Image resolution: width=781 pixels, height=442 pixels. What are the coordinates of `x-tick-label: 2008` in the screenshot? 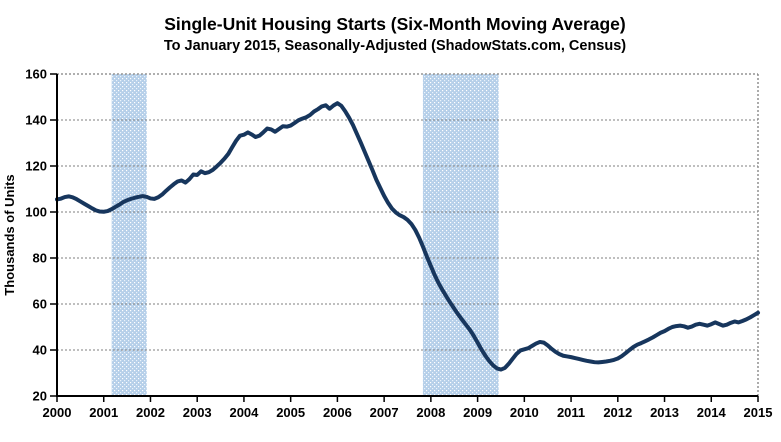 It's located at (430, 412).